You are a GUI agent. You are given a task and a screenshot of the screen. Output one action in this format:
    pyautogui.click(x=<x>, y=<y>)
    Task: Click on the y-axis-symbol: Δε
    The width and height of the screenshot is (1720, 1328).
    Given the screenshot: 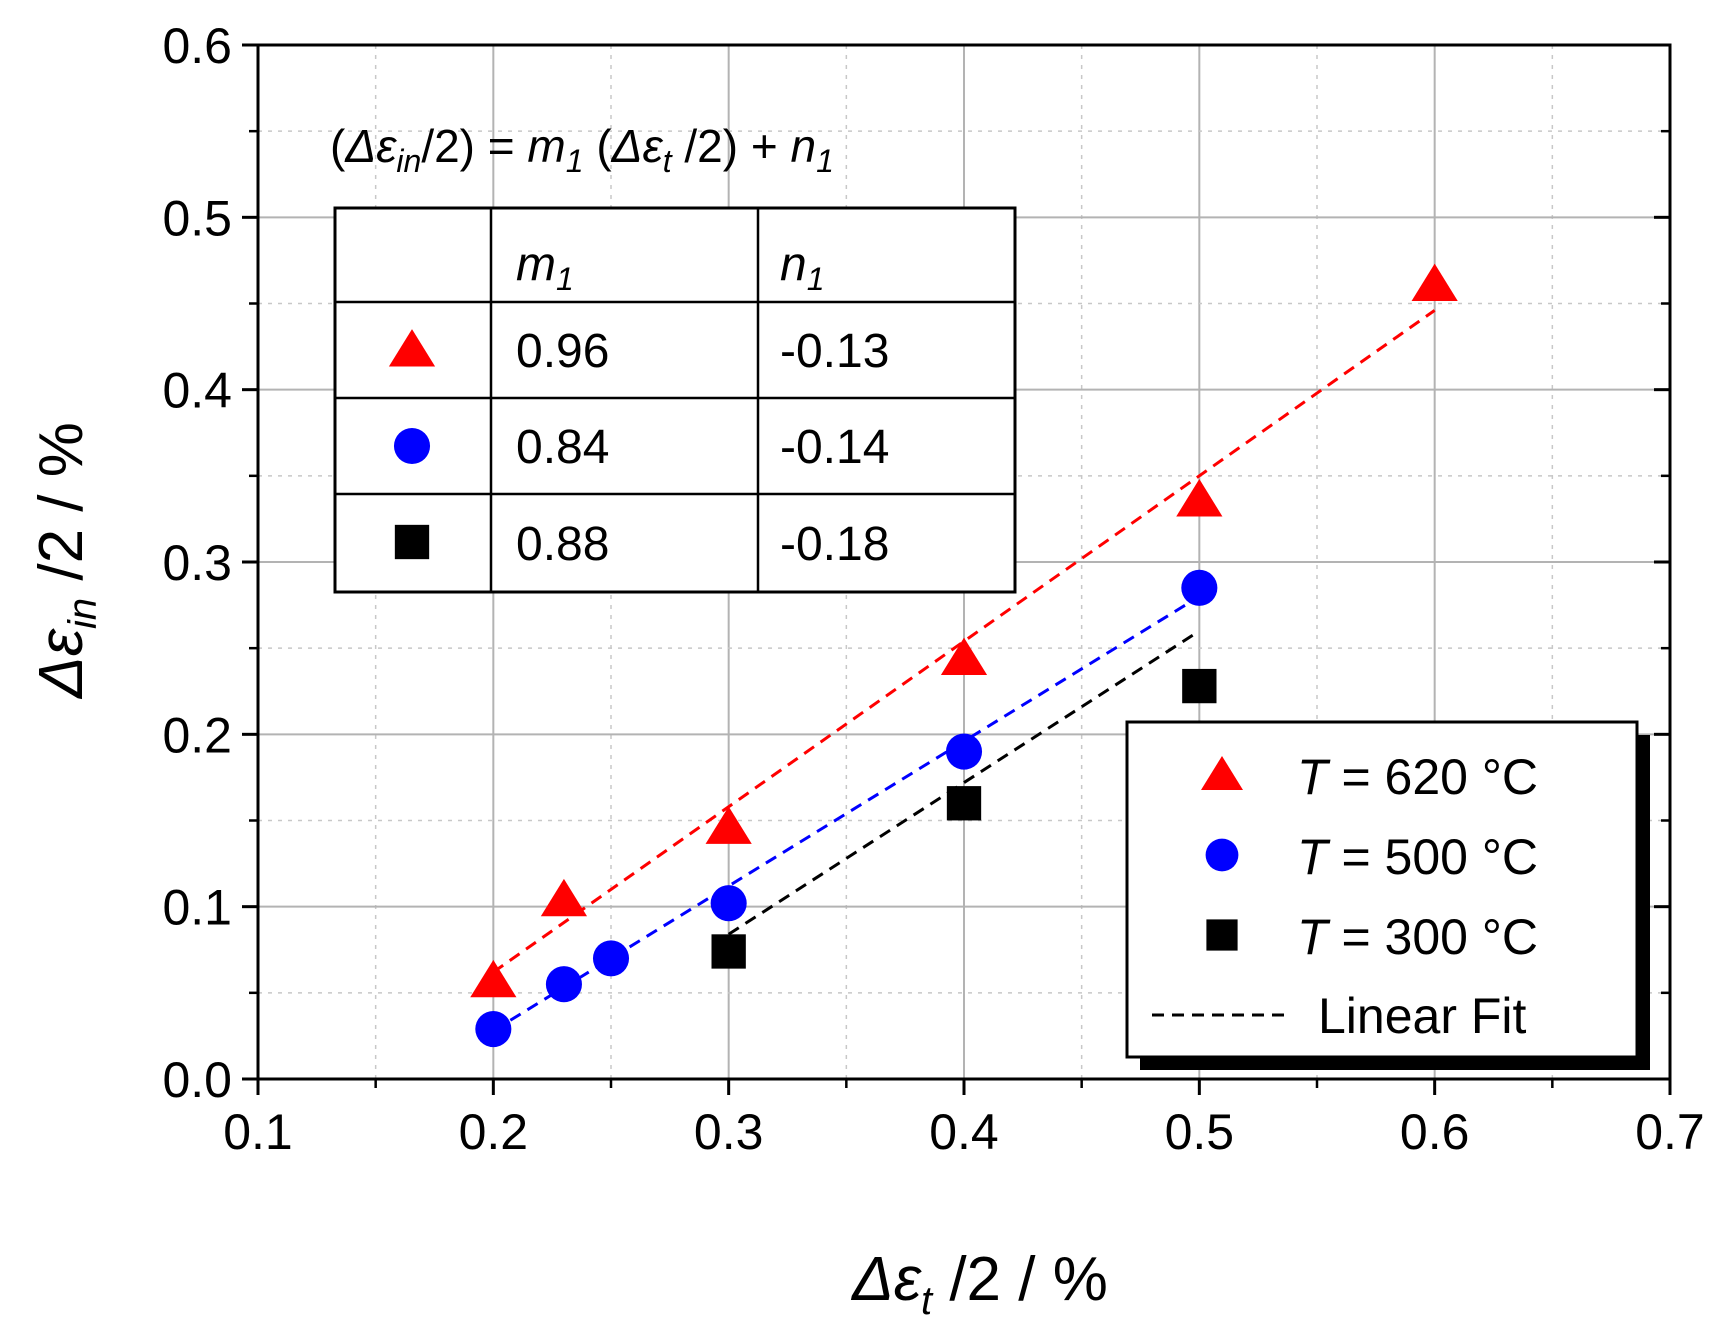 What is the action you would take?
    pyautogui.click(x=61, y=664)
    